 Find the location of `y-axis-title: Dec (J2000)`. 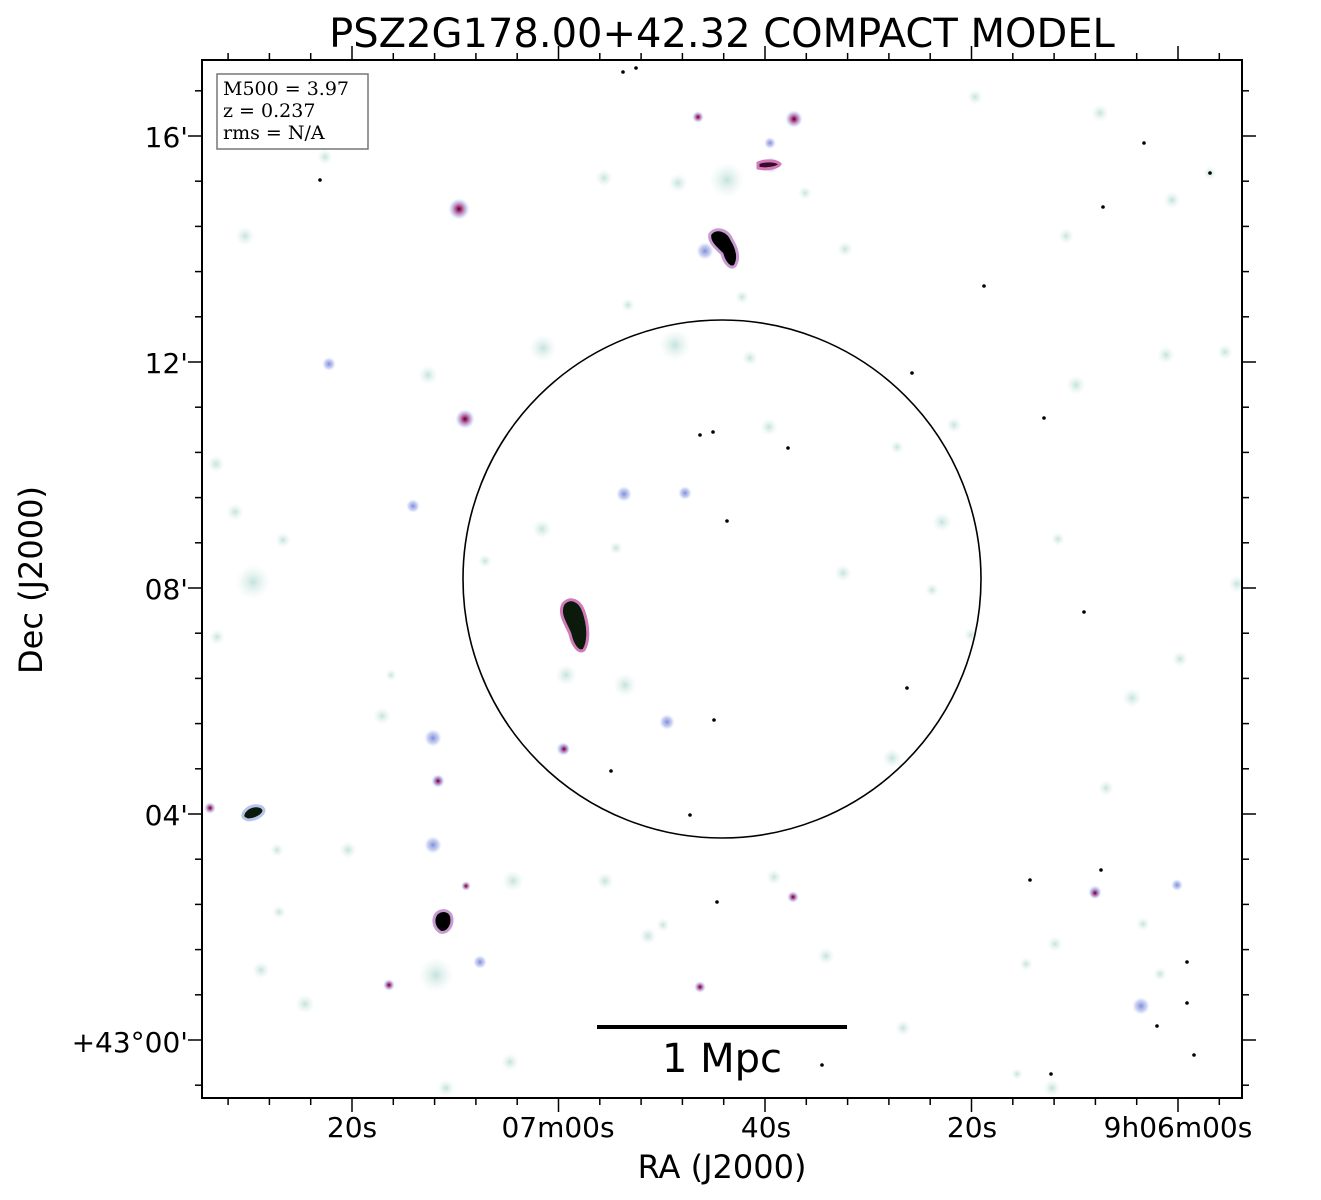

y-axis-title: Dec (J2000) is located at coordinates (31, 580).